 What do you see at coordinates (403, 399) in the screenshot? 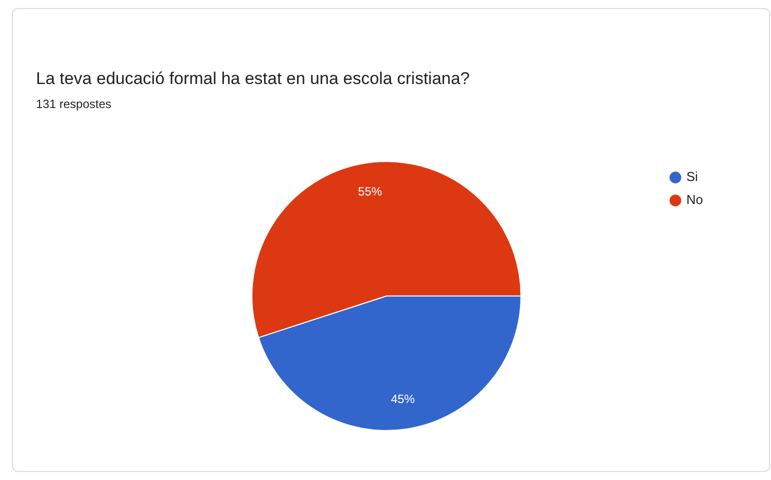
I see `data-label: 45%` at bounding box center [403, 399].